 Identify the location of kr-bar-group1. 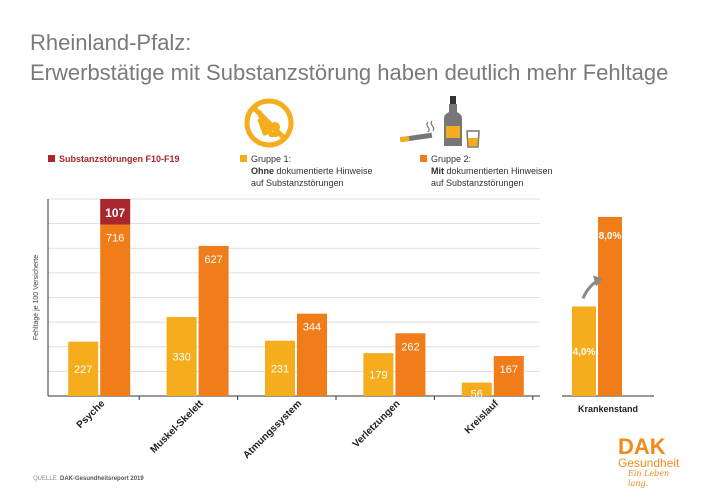
(584, 351).